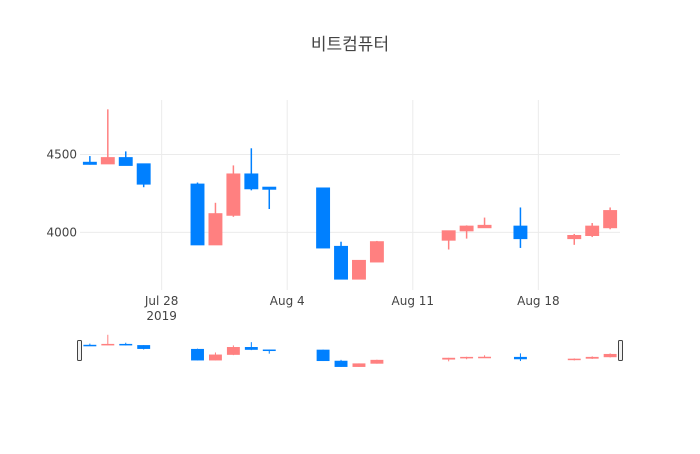 The image size is (700, 454). Describe the element at coordinates (352, 308) in the screenshot. I see `x-axis: Jul 28 Aug 4 Aug 11 Aug 18 2019` at that location.